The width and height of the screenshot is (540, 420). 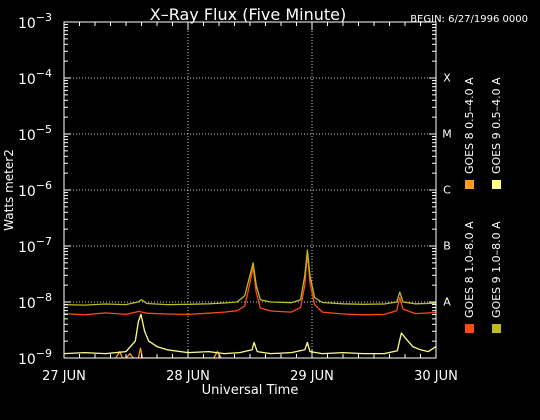 What do you see at coordinates (469, 19) in the screenshot?
I see `begin-date-label: BEGIN: 6/27/1996 0000` at bounding box center [469, 19].